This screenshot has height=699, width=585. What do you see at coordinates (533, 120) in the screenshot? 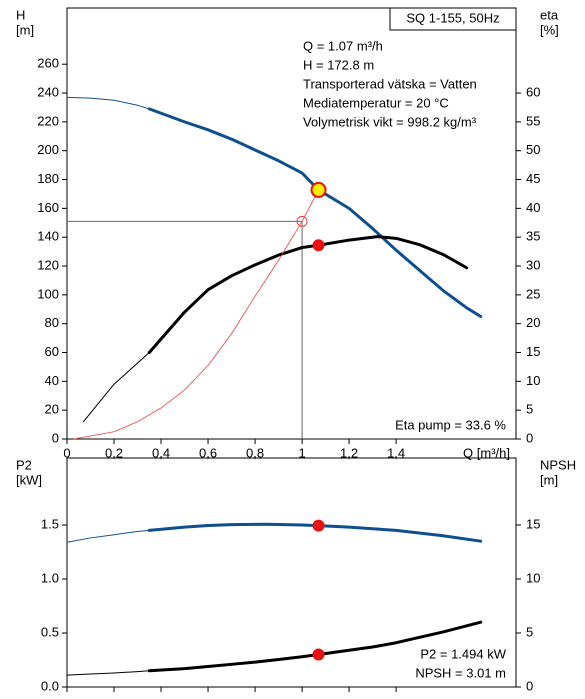
I see `y2-tick-label: 55` at bounding box center [533, 120].